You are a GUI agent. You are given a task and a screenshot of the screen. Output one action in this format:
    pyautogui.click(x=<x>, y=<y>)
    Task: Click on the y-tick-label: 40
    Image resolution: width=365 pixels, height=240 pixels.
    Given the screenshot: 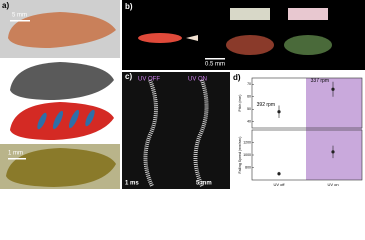 What is the action you would take?
    pyautogui.click(x=249, y=122)
    